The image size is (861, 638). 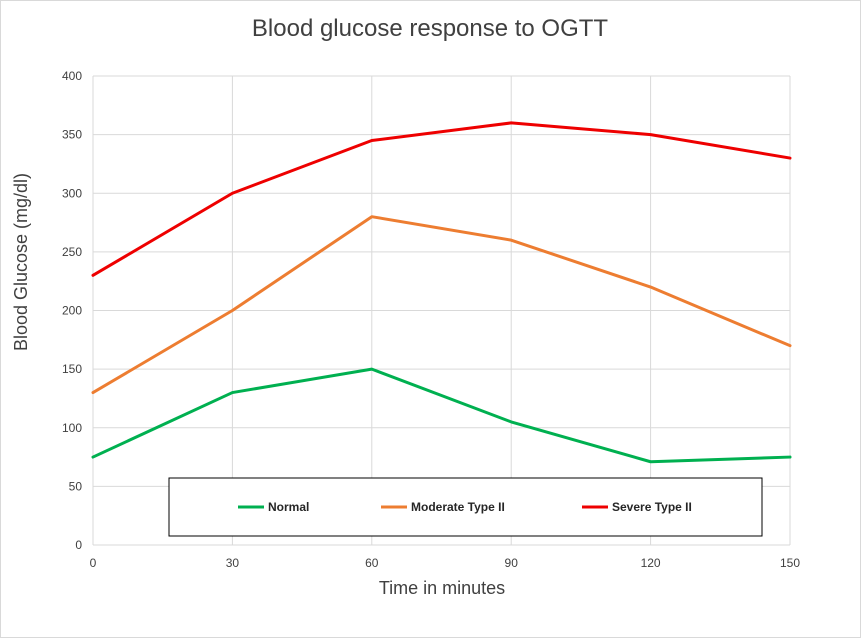 I want to click on x-tick-label: 150, so click(x=790, y=563).